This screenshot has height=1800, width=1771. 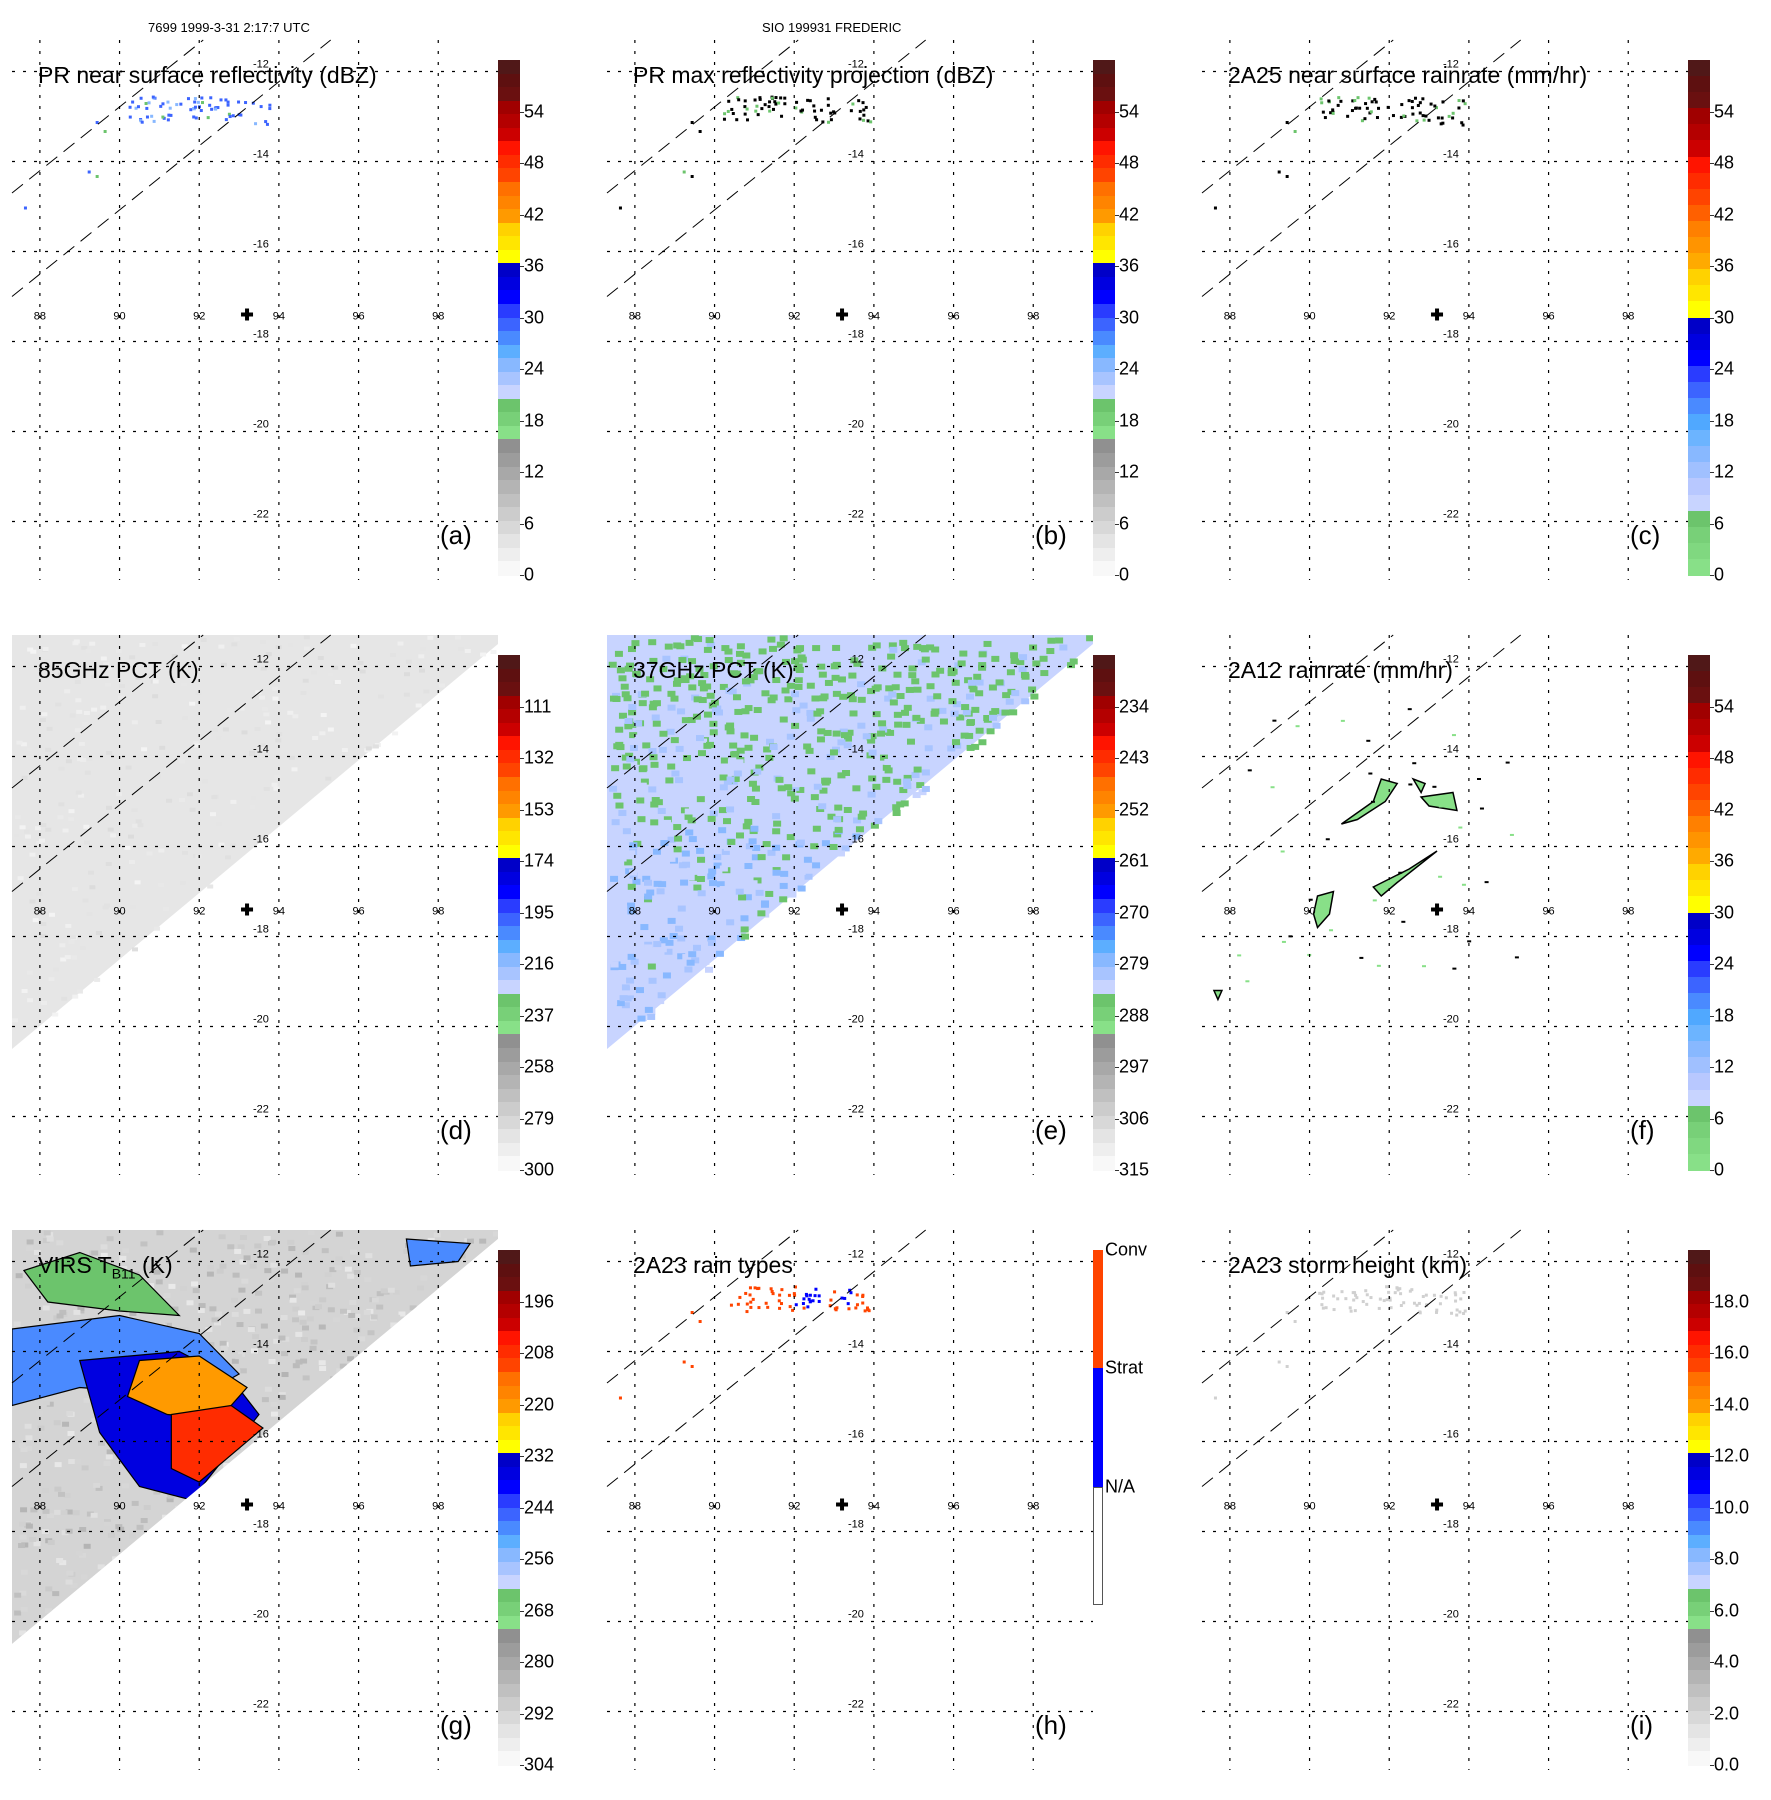 What do you see at coordinates (1724, 706) in the screenshot?
I see `colorbar-tick-label: 54` at bounding box center [1724, 706].